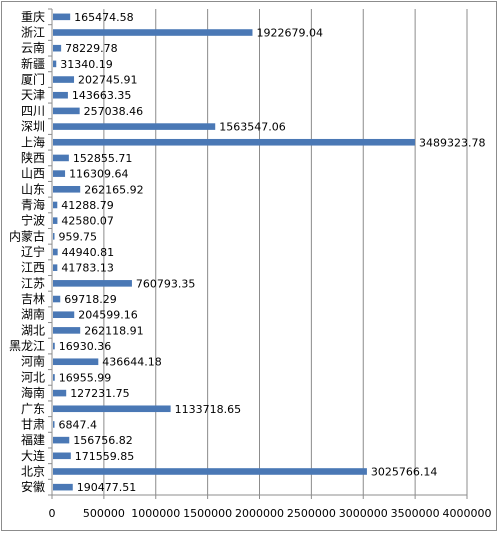 This screenshot has height=534, width=500. I want to click on data-label: 171559.85, so click(105, 456).